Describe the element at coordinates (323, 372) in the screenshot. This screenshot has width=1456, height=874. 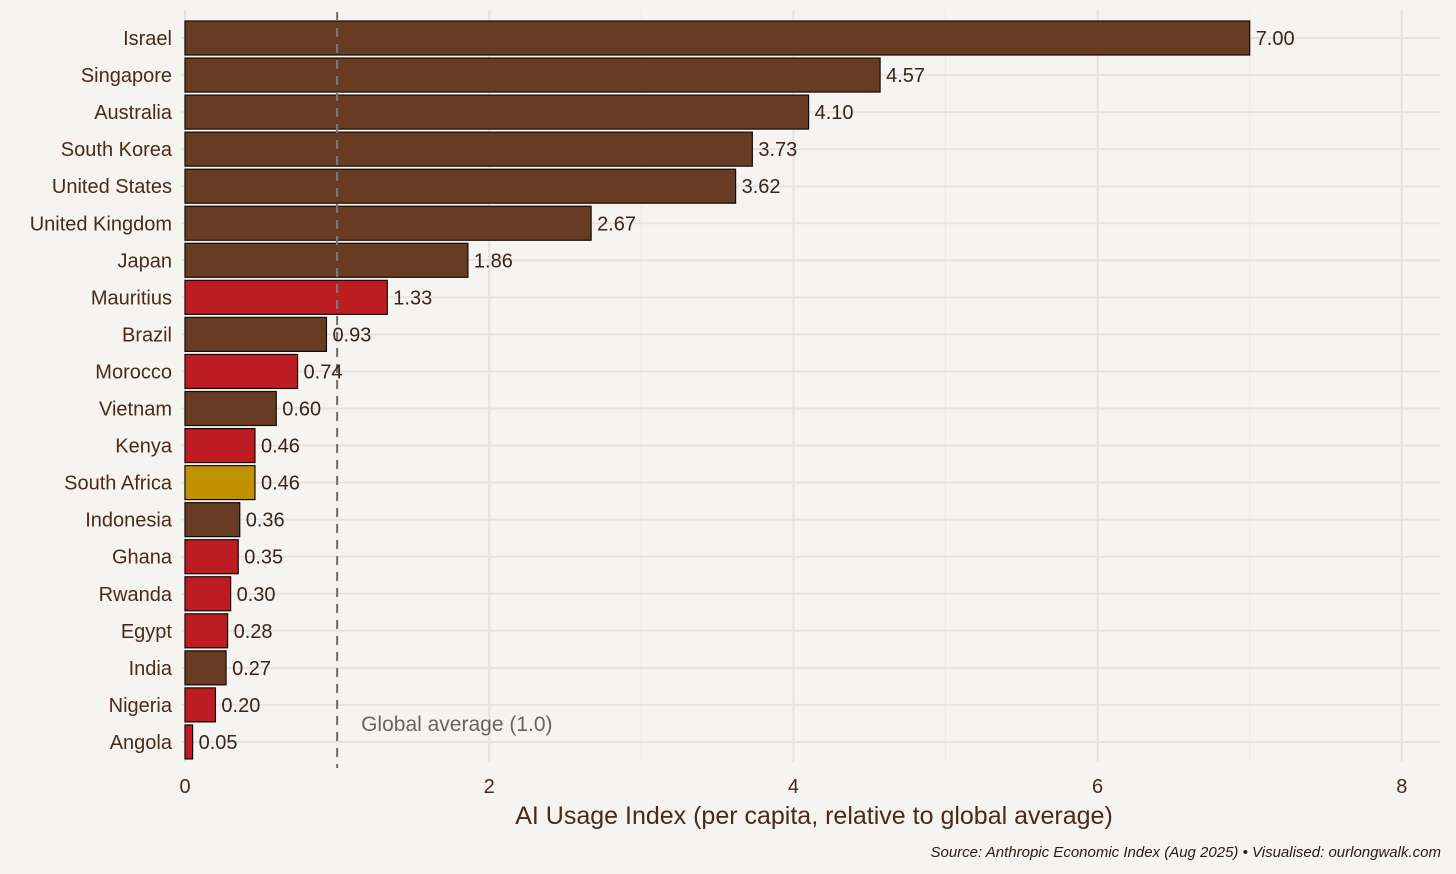
I see `value-label: 0.74` at that location.